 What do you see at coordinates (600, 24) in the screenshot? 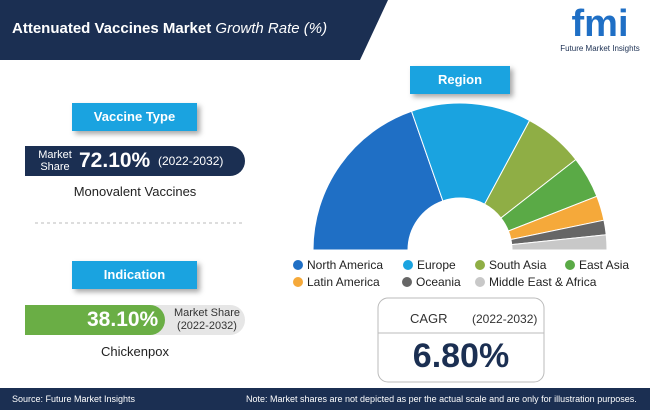
I see `logo-mark: fmi` at bounding box center [600, 24].